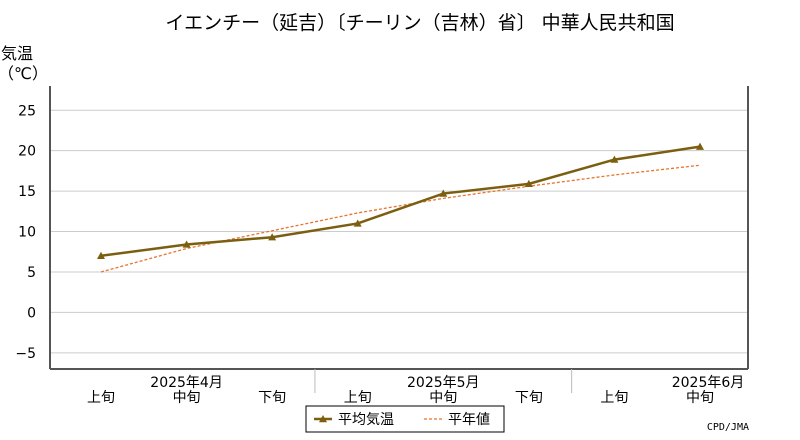 Image resolution: width=800 pixels, height=440 pixels. Describe the element at coordinates (17, 53) in the screenshot. I see `y-axis-label: 気温` at that location.